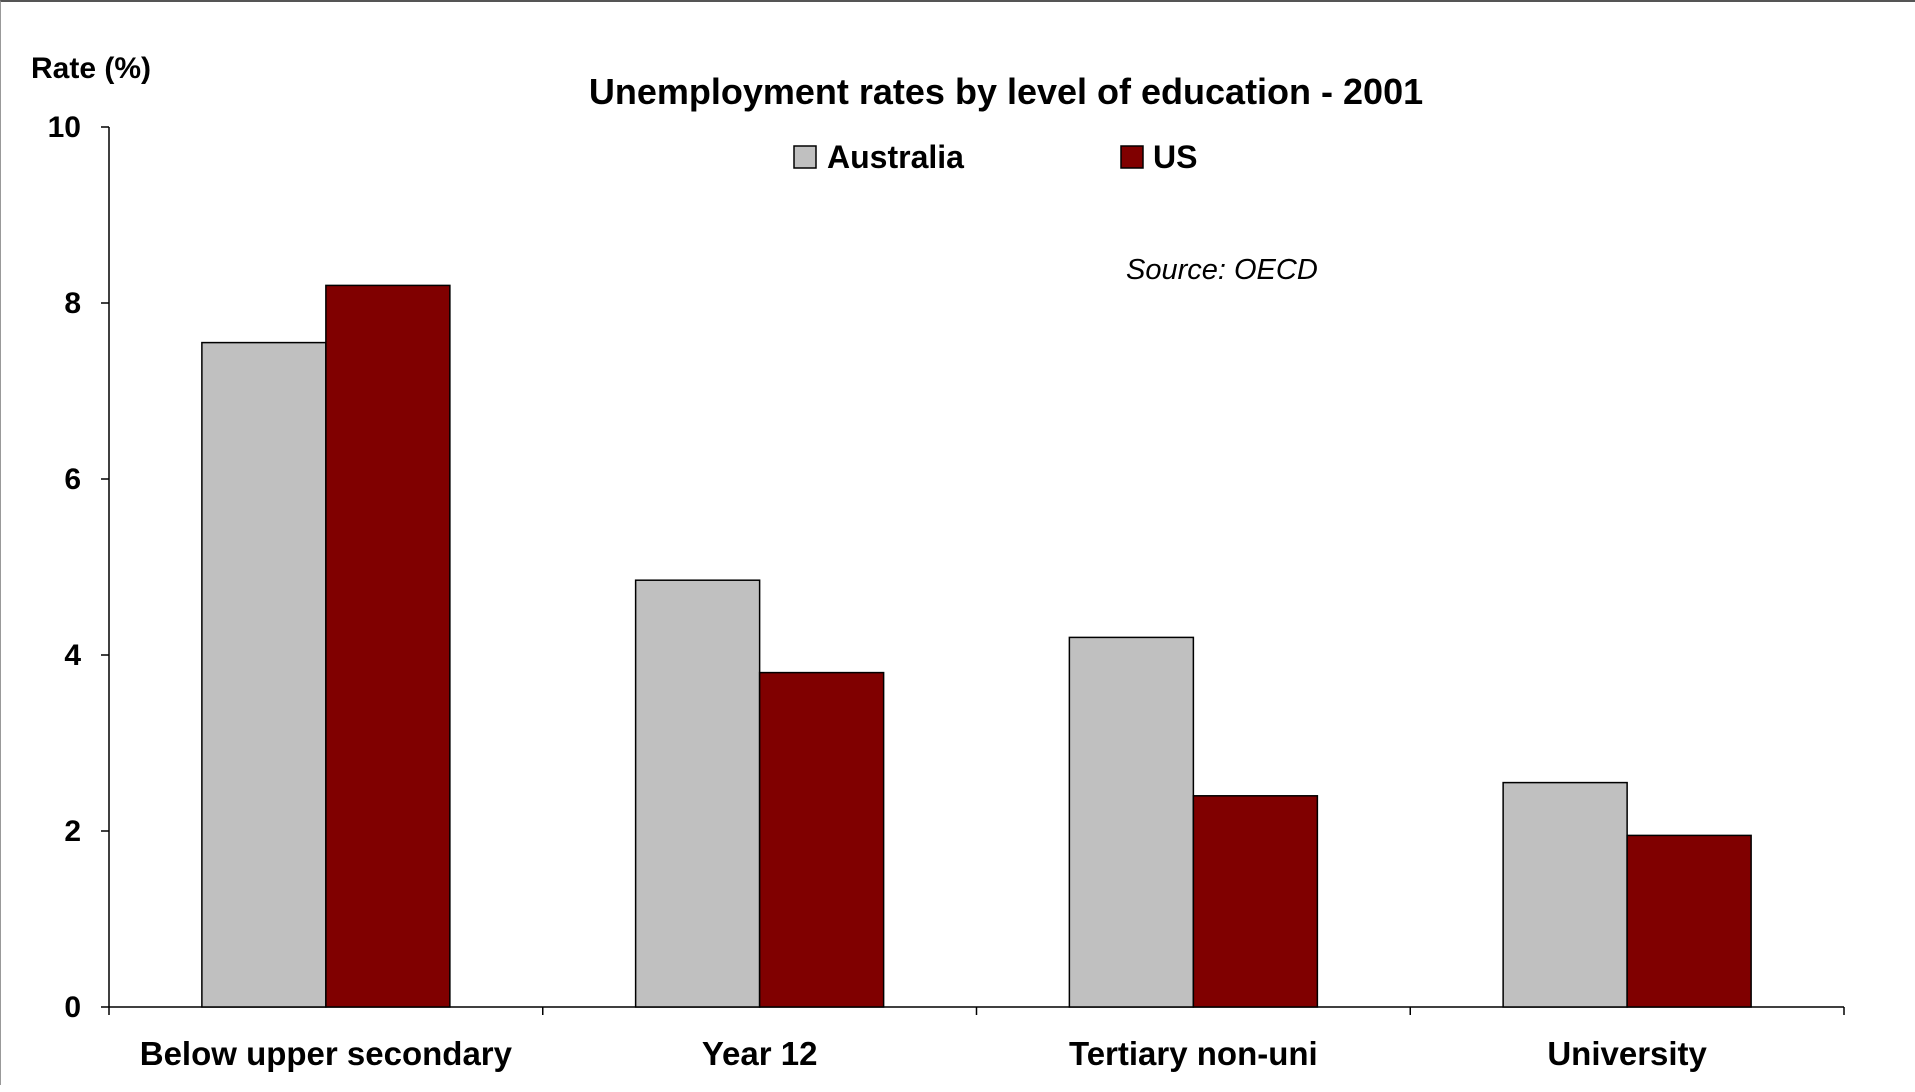 The width and height of the screenshot is (1915, 1092). I want to click on bar-australia-tertiary-non-uni, so click(1131, 822).